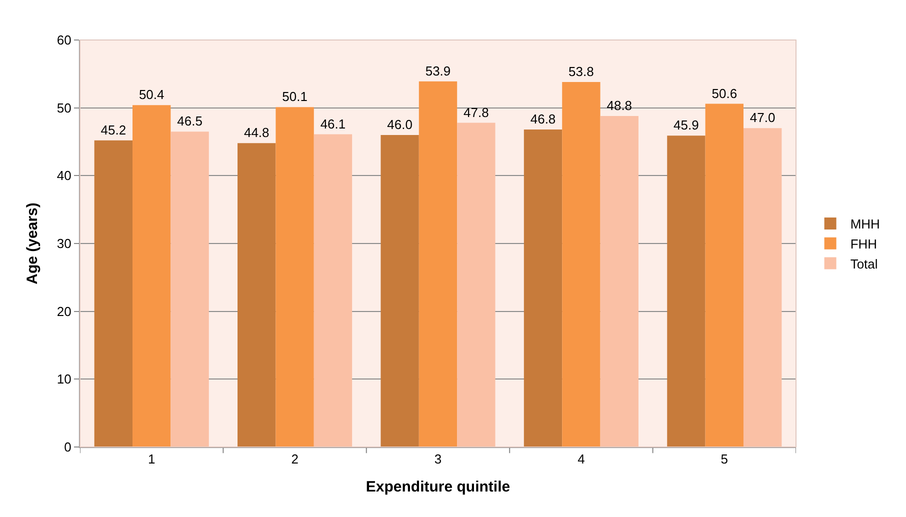  Describe the element at coordinates (64, 176) in the screenshot. I see `y-tick-label: 40` at that location.